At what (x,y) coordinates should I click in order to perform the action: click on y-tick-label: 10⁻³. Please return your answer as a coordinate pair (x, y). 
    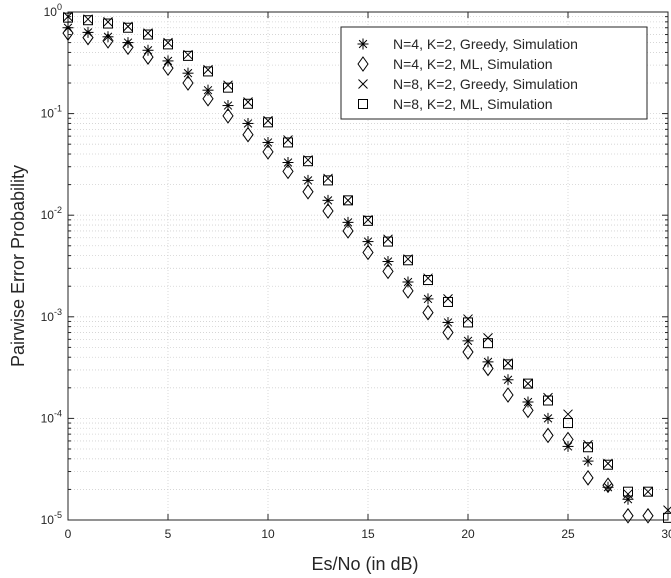
    Looking at the image, I should click on (51, 315).